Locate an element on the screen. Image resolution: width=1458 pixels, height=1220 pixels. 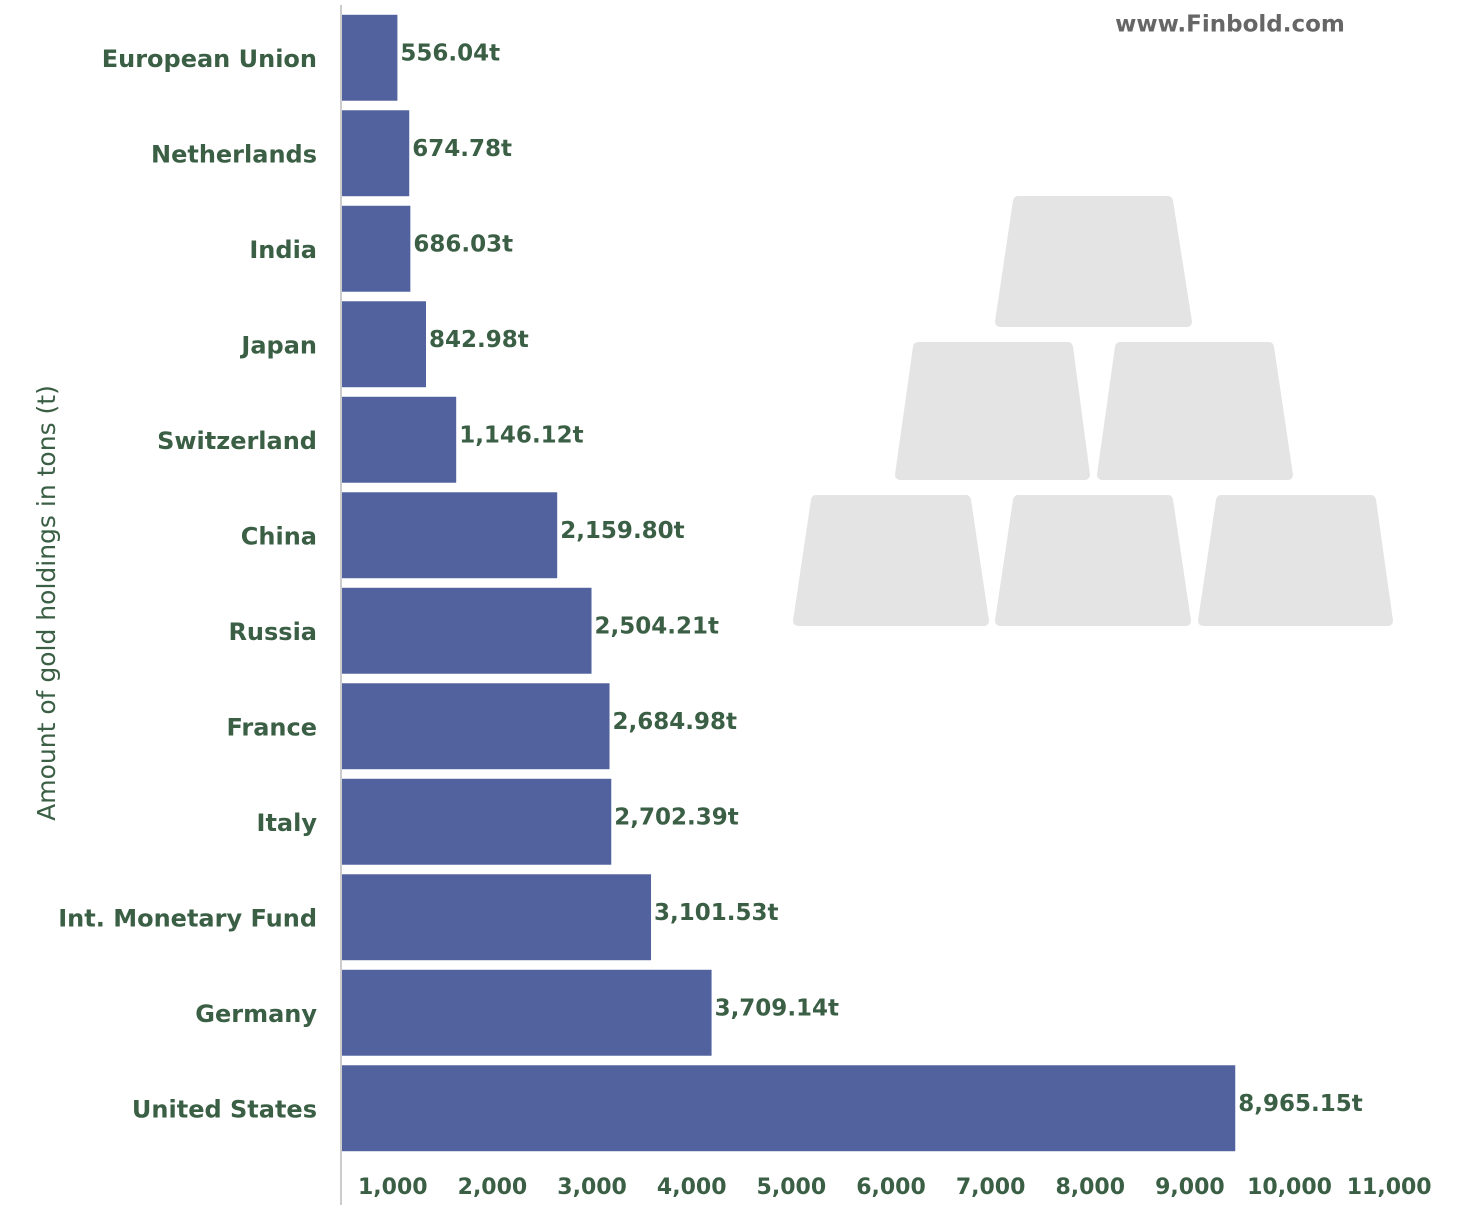
x-tick-label: 10,000 is located at coordinates (1289, 1187).